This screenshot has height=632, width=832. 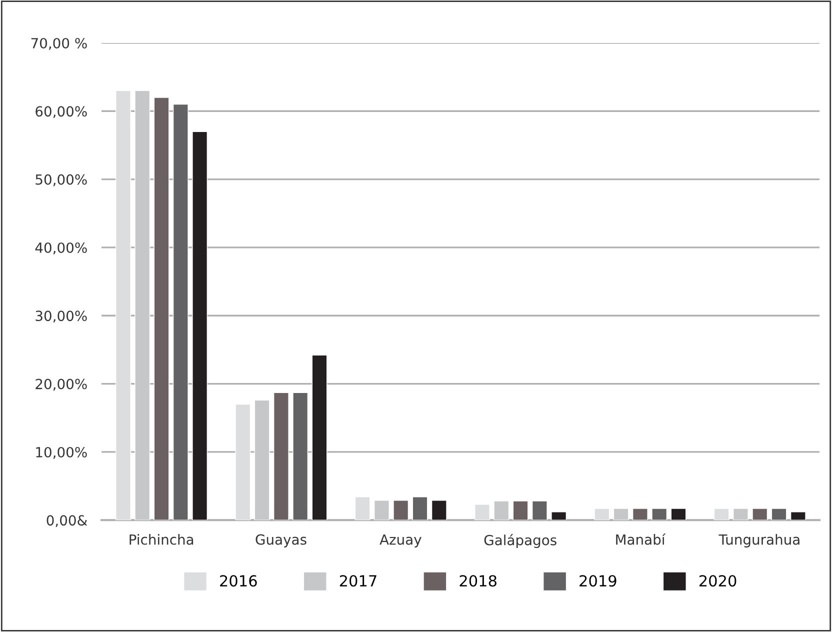 I want to click on x-tick-label: Manabí, so click(x=641, y=539).